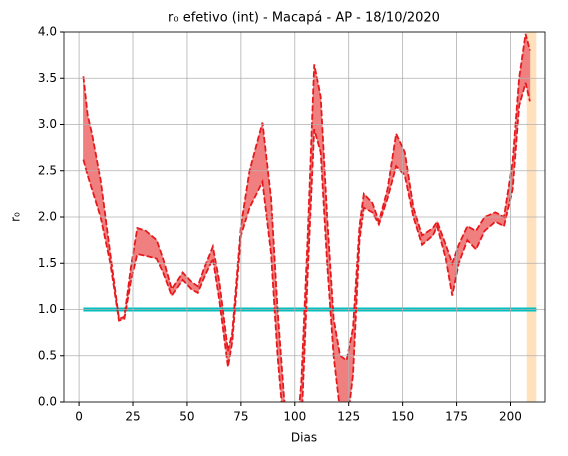 This screenshot has width=568, height=456. I want to click on y-tick-label: 3.5, so click(47, 78).